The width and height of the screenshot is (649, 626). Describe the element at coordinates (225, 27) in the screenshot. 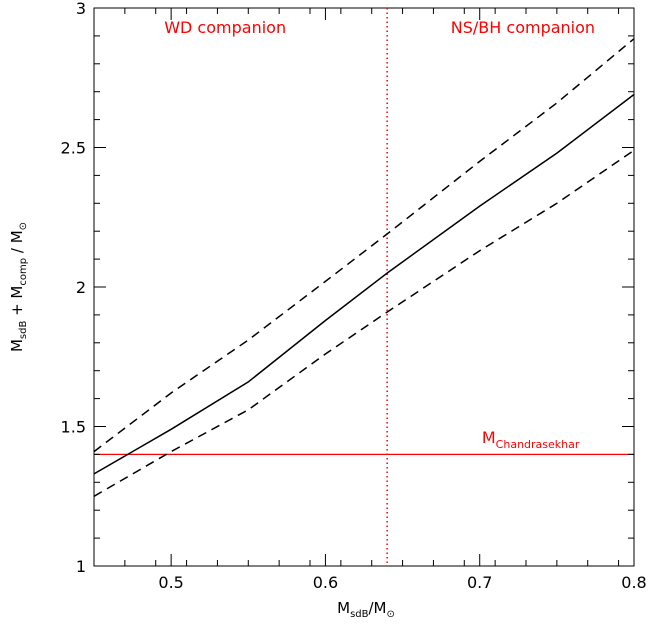

I see `annotation-wd-companion: WD companion` at that location.